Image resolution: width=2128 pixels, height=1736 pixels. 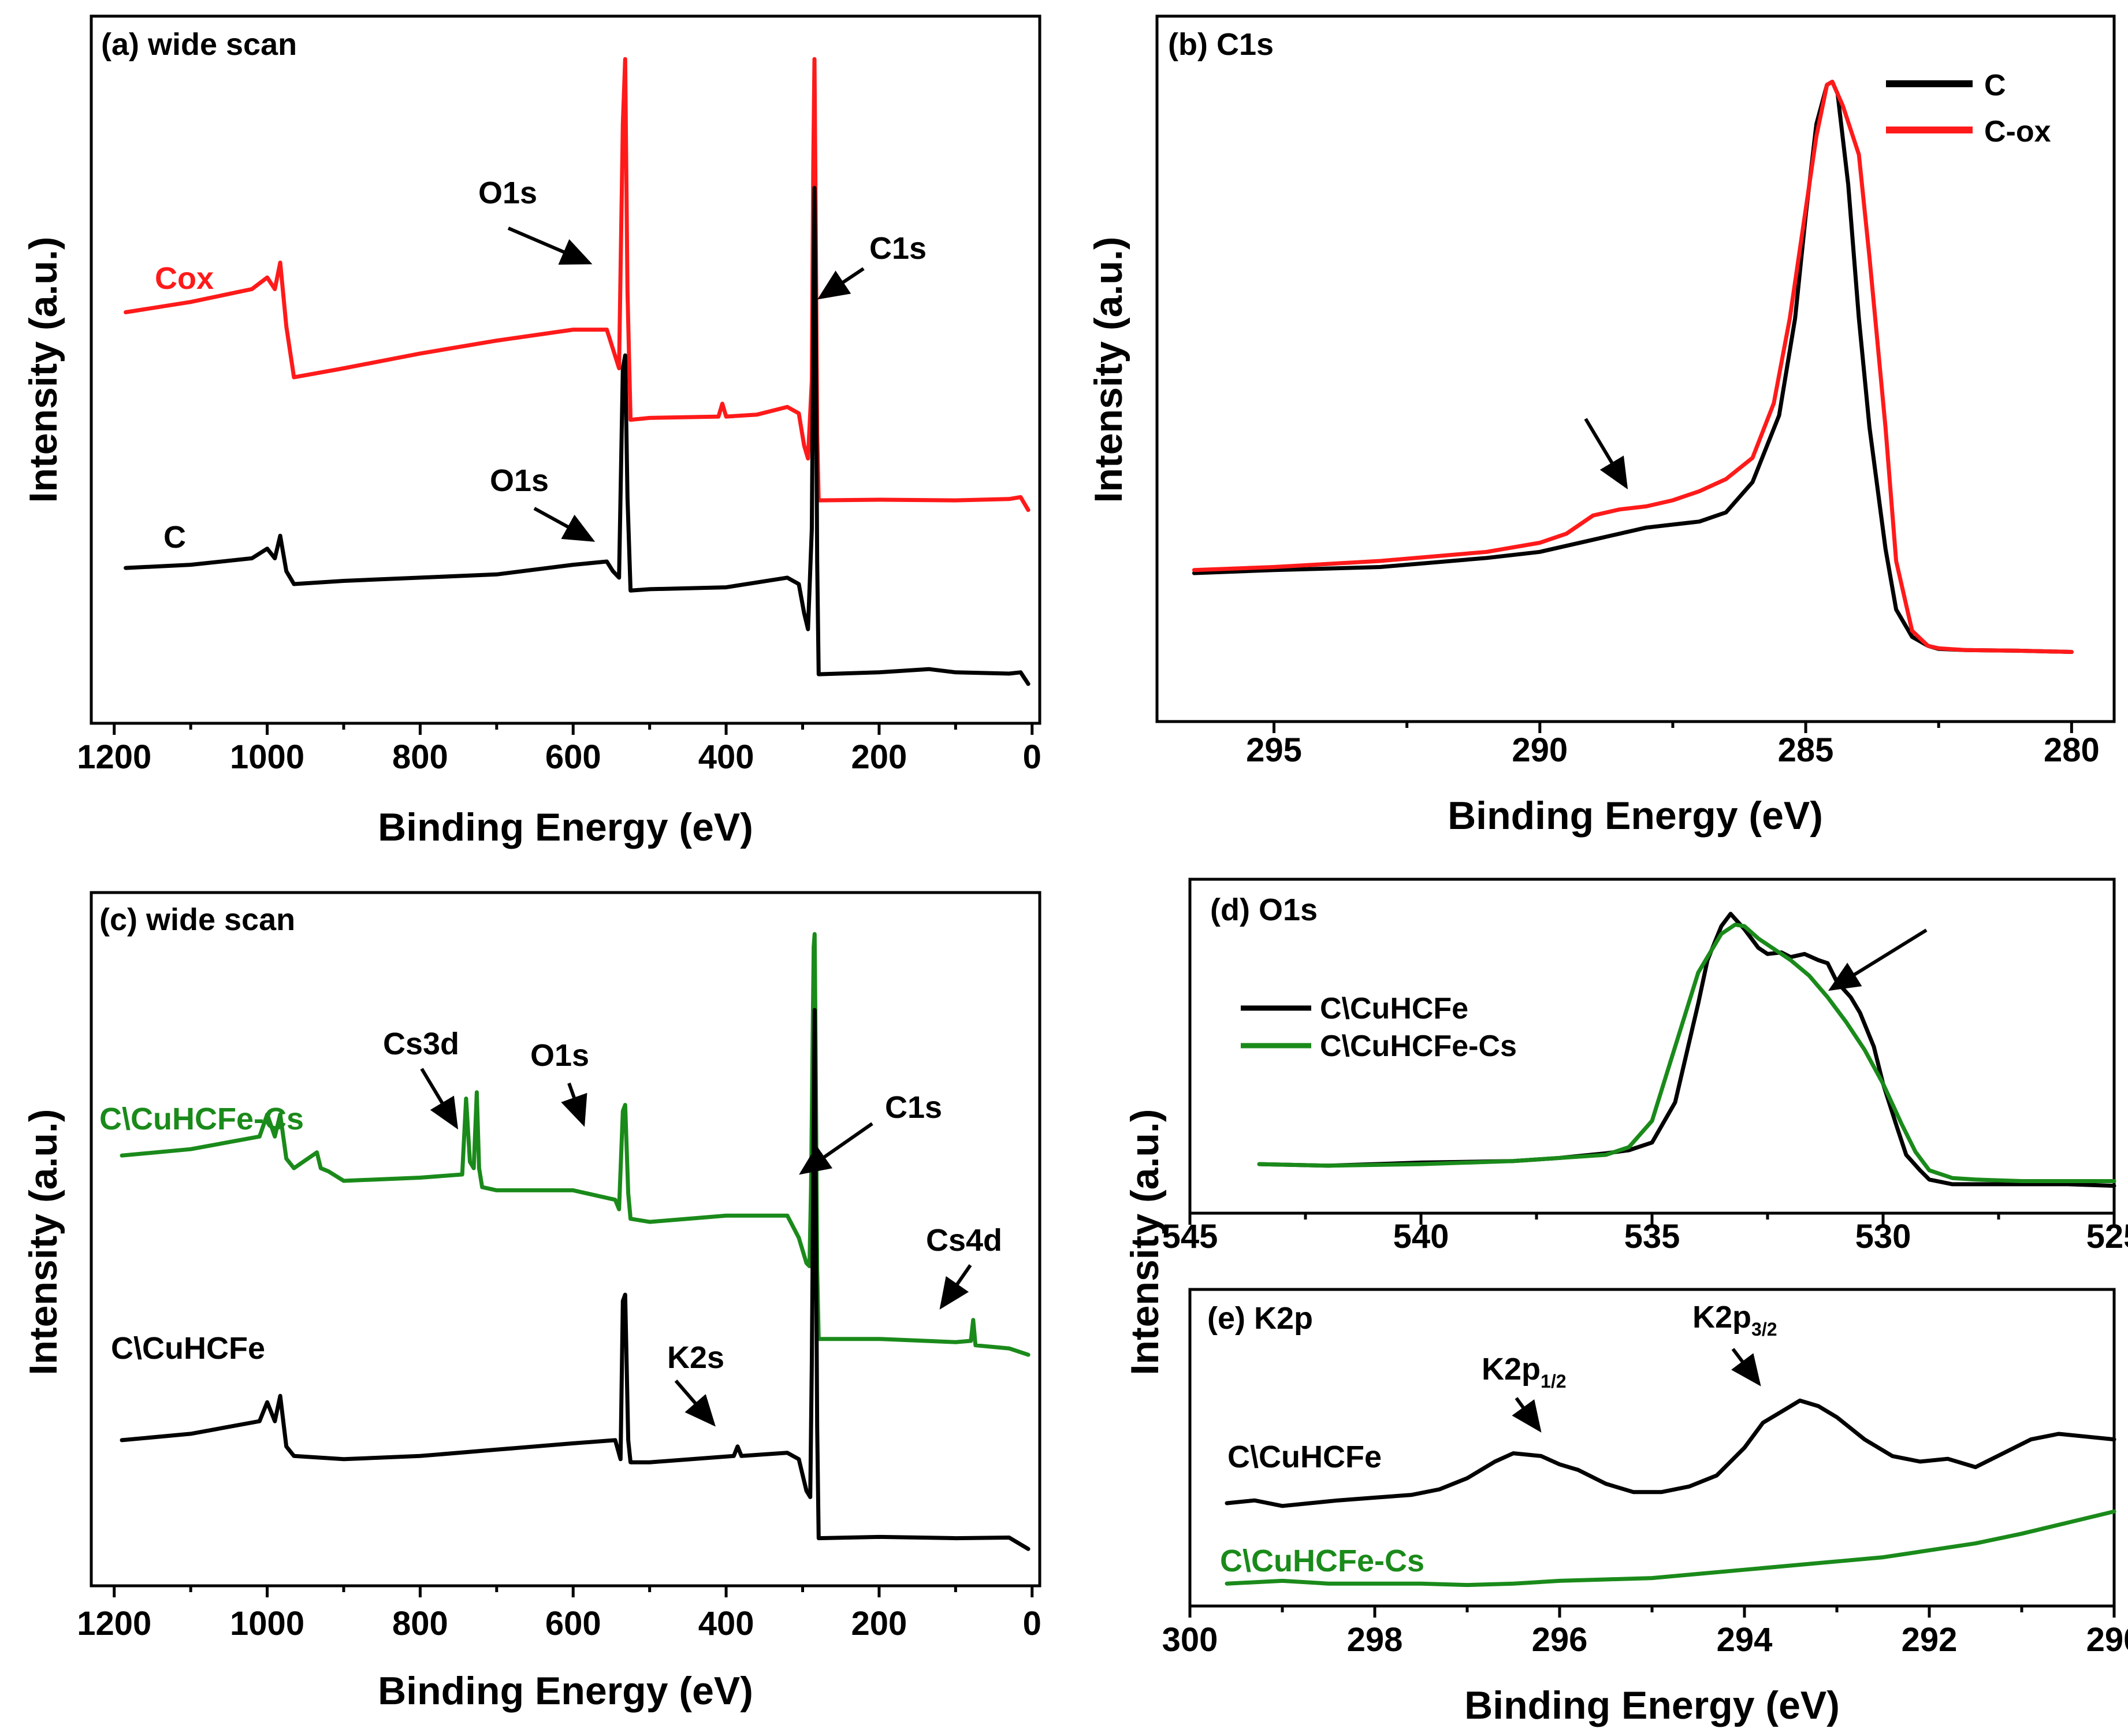 I want to click on x-tick-label-e-5: 290, so click(x=2107, y=1640).